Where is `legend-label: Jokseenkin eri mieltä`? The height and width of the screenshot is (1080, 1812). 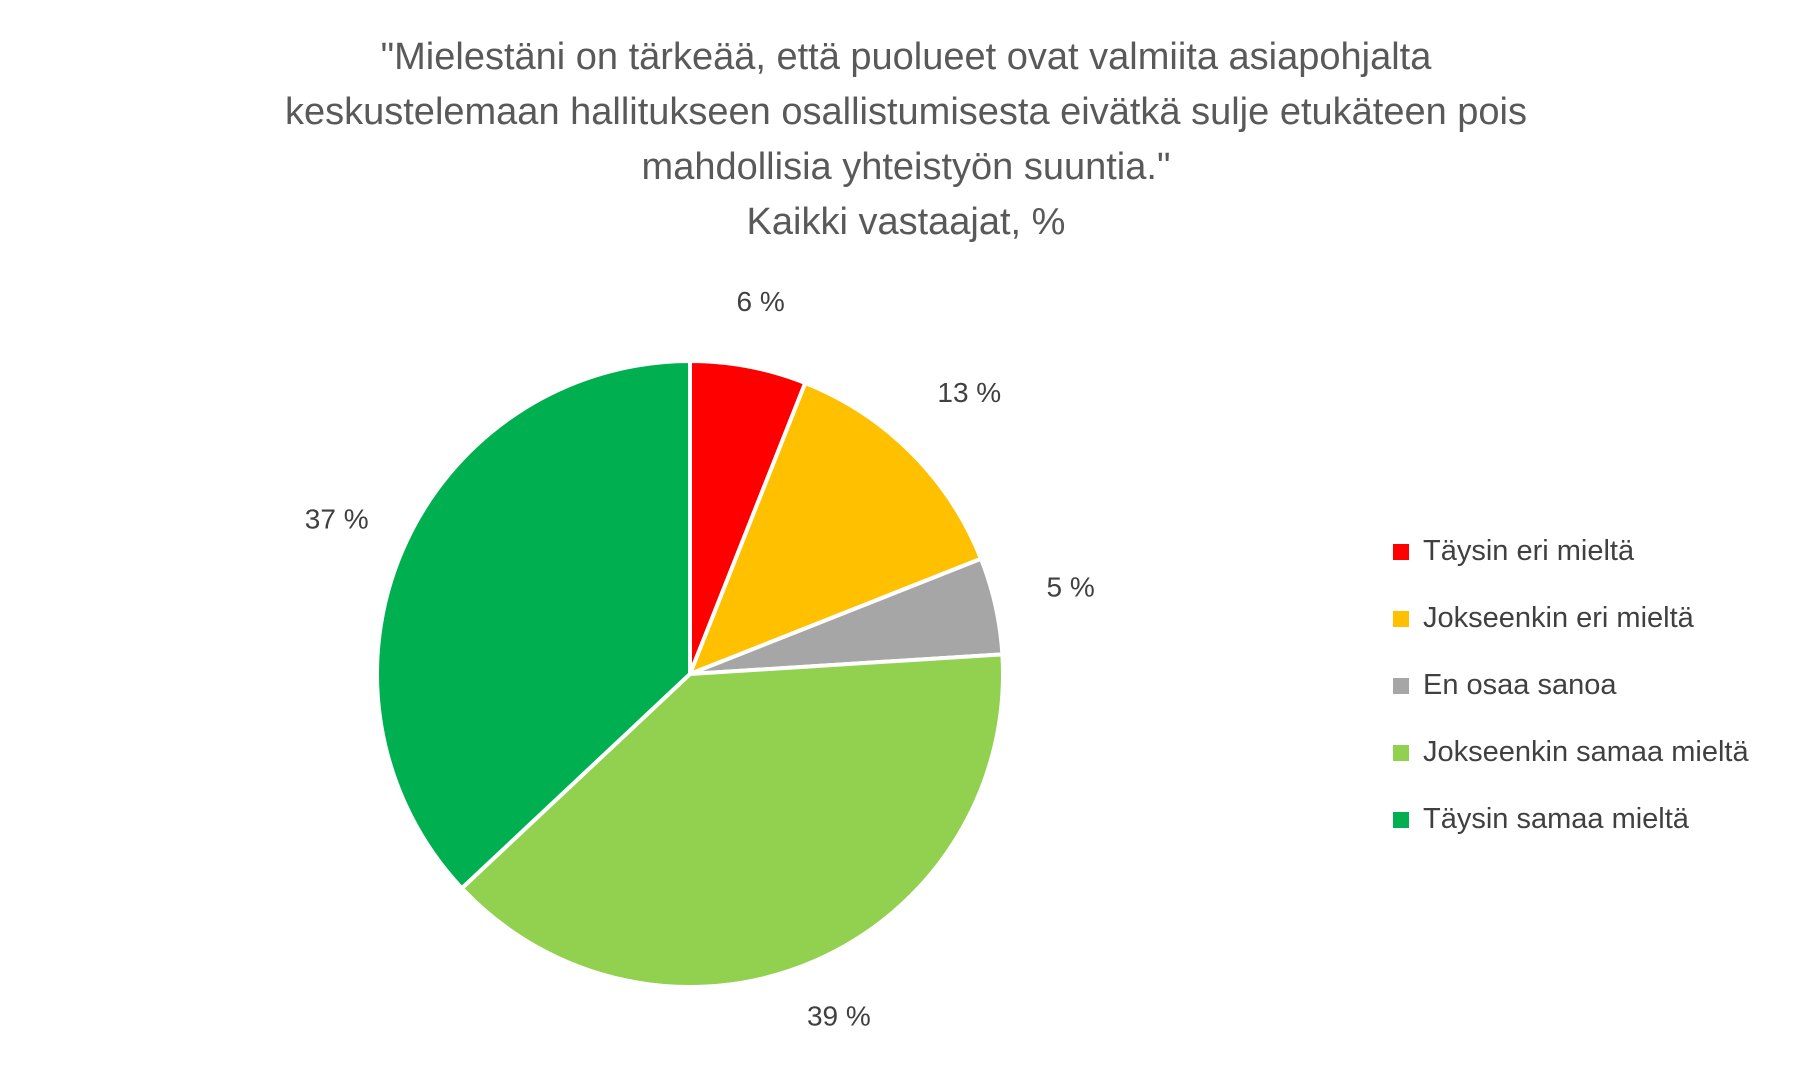
legend-label: Jokseenkin eri mieltä is located at coordinates (1558, 618).